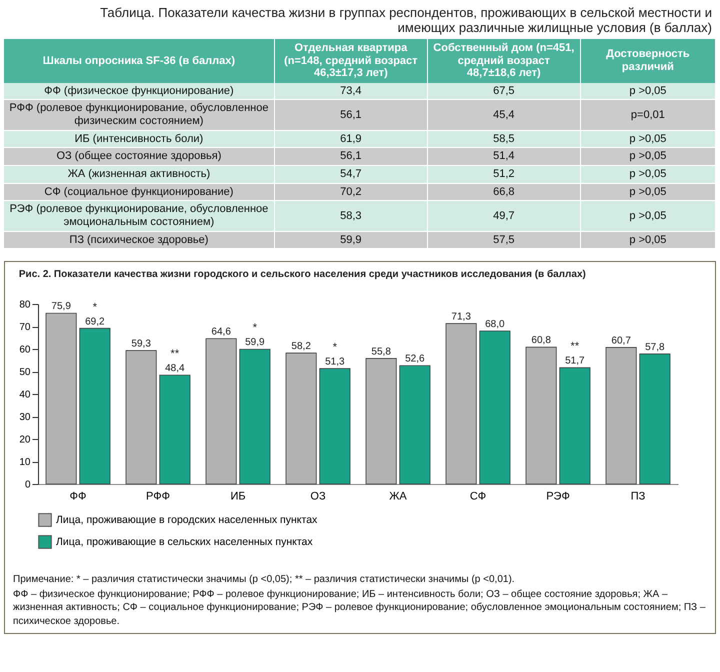 This screenshot has height=672, width=720. What do you see at coordinates (359, 608) in the screenshot?
I see `text: ФФ – физическое функционирование; РФФ – ролевое функционирование; ИБ – интенсивность боли; ОЗ – общее состояние здоровья; ЖА – жизненная активность; СФ – социальное функционирование; РЭФ – ролевое функционирование; обусловленное эмоциональным состоянием; ПЗ – психическое здоровье.` at bounding box center [359, 608].